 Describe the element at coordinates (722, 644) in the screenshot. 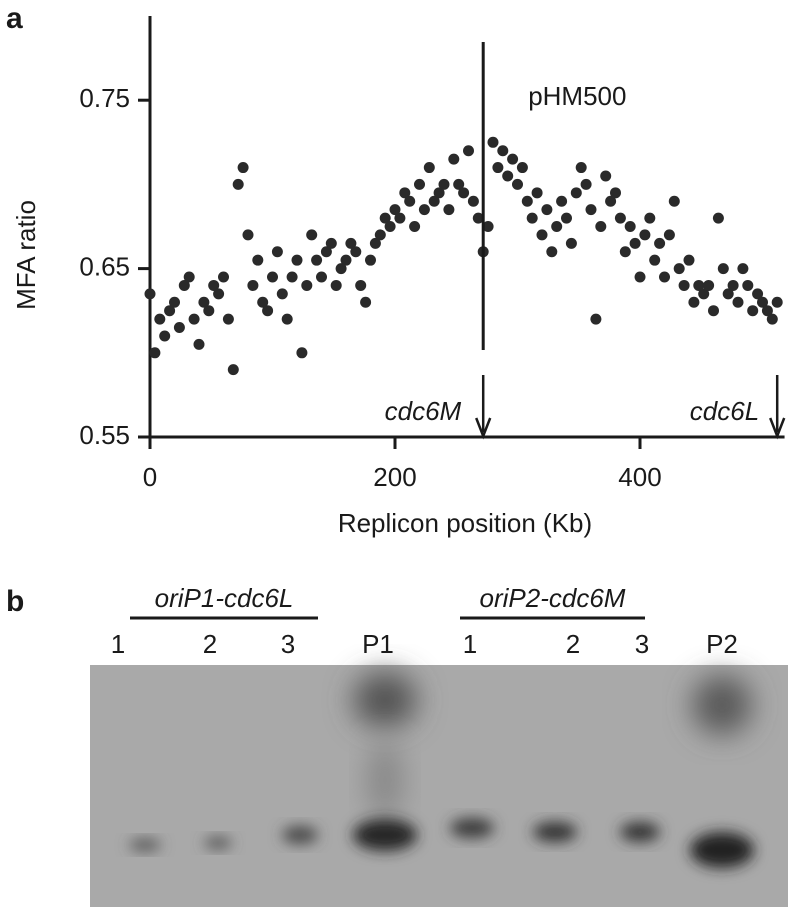

I see `lane-label: P2` at that location.